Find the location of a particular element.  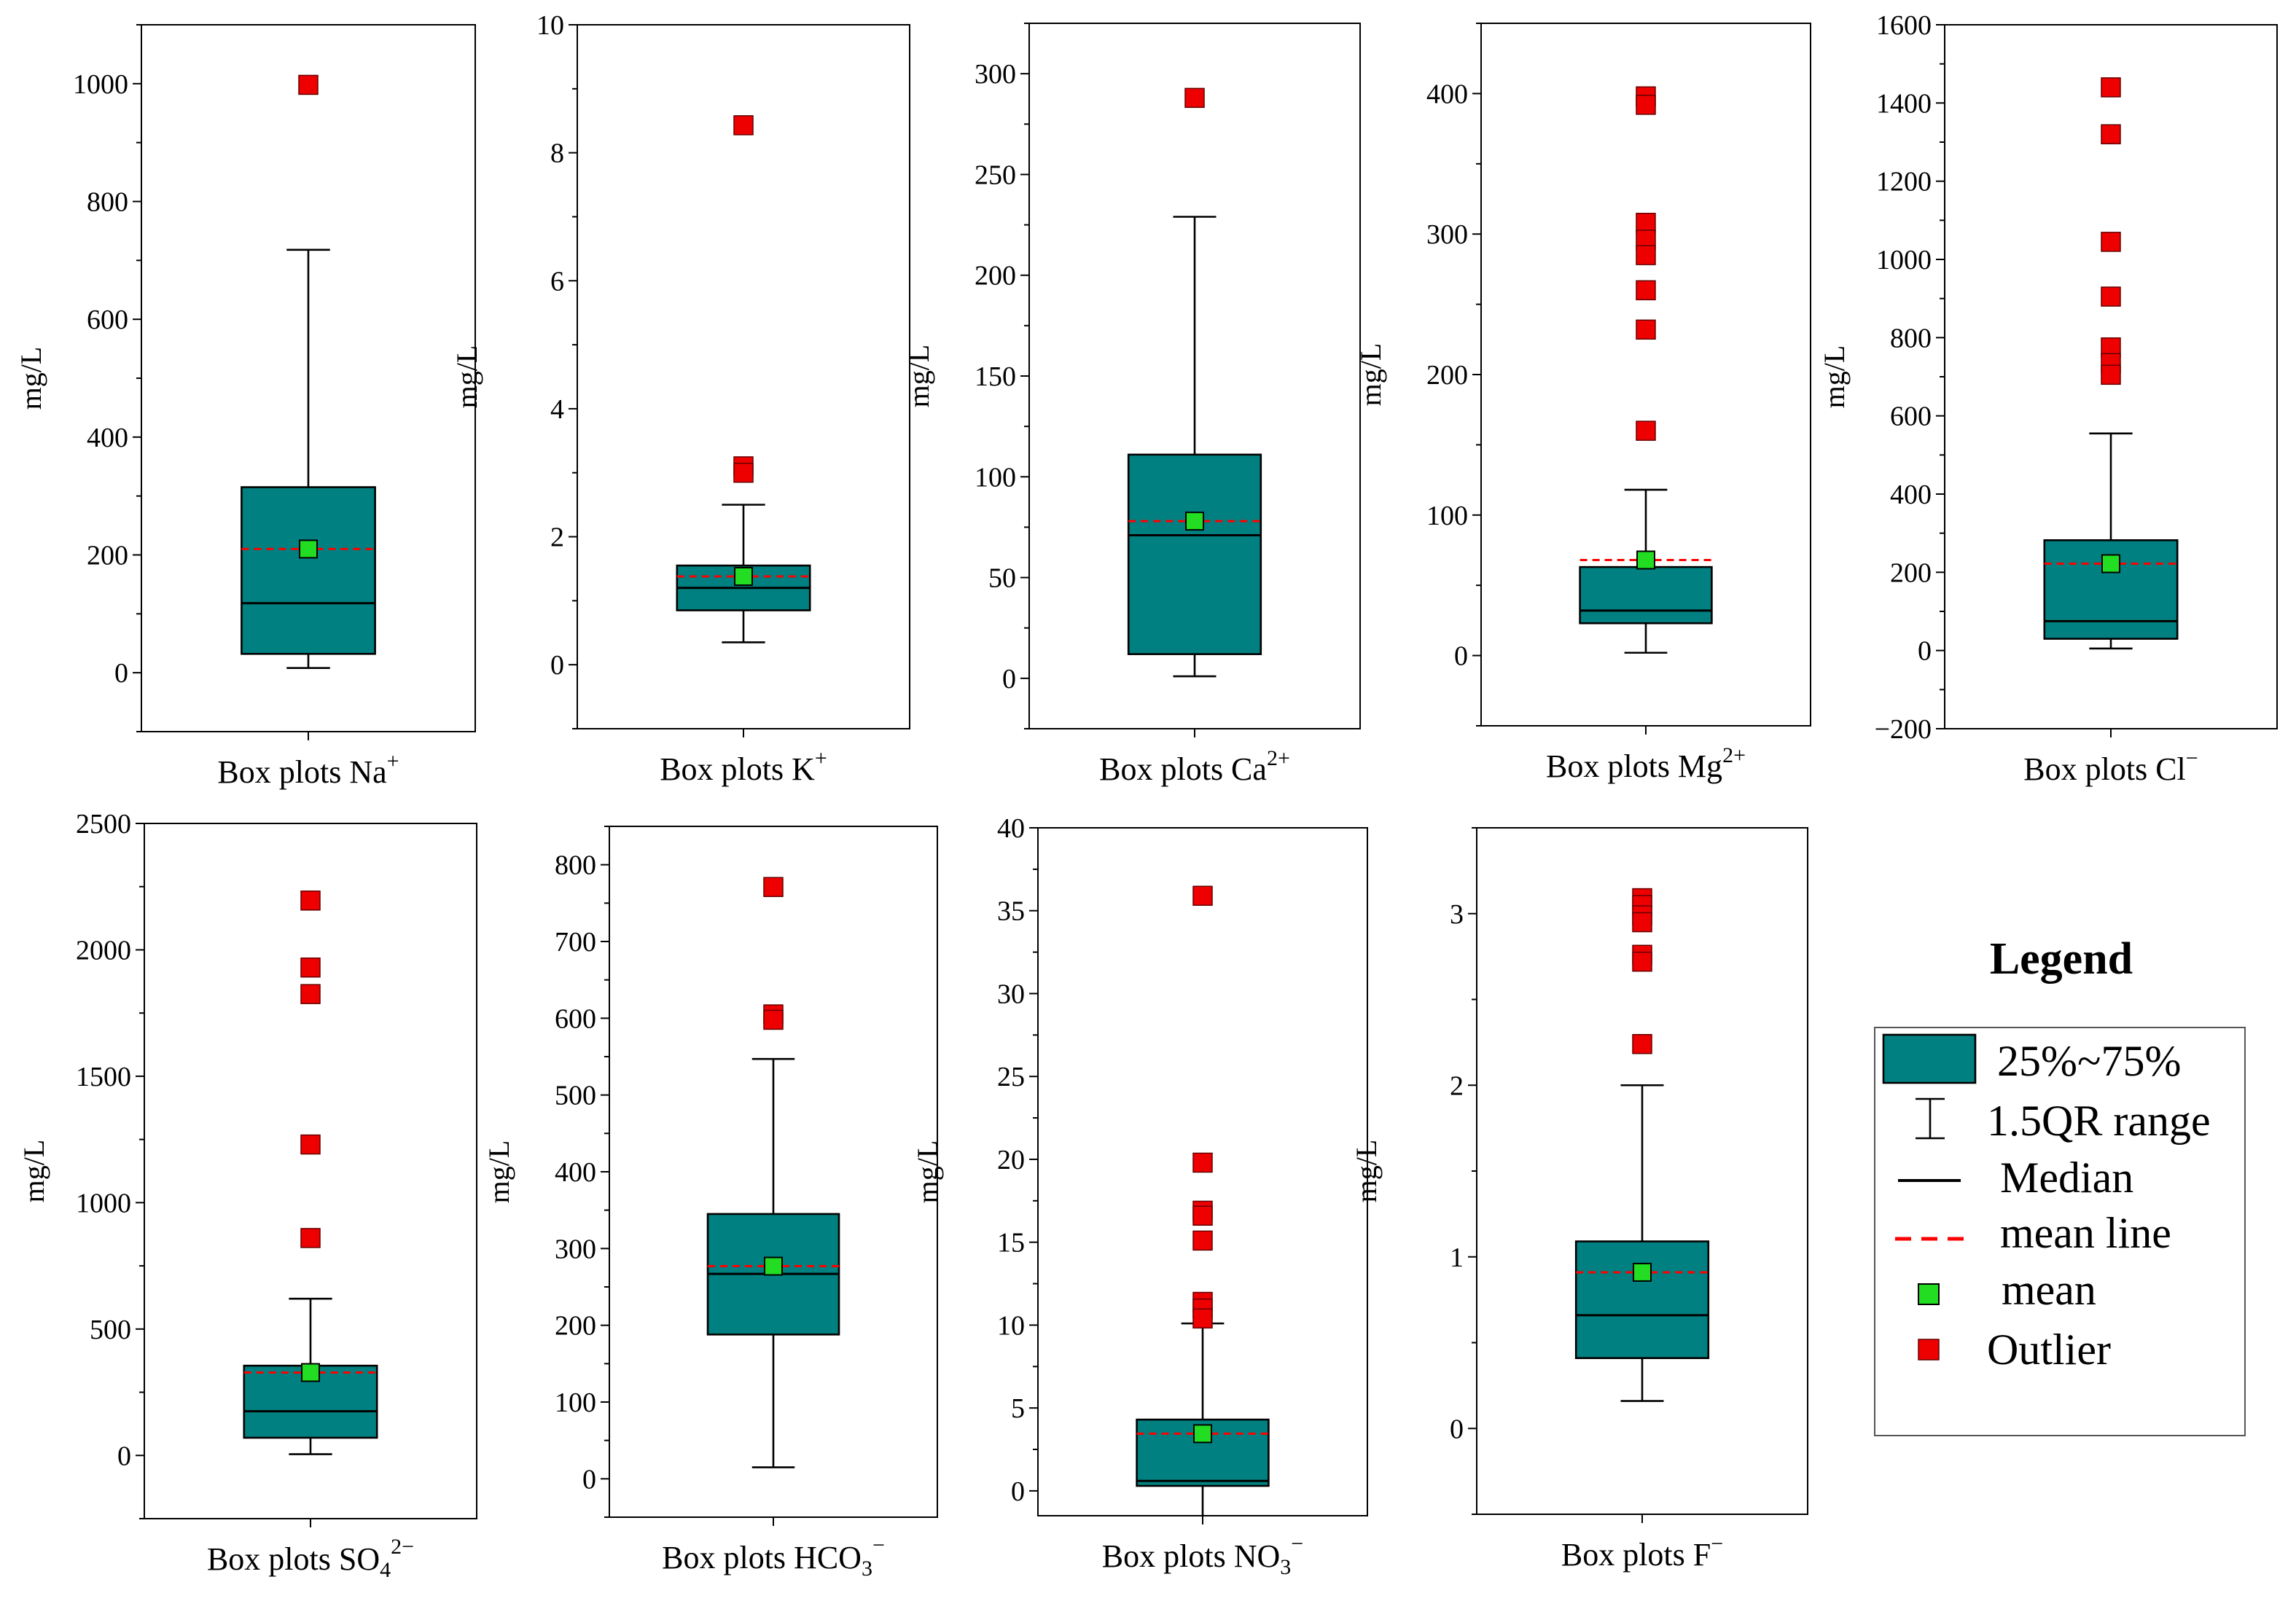

y-tick-label: 15 is located at coordinates (1011, 1243).